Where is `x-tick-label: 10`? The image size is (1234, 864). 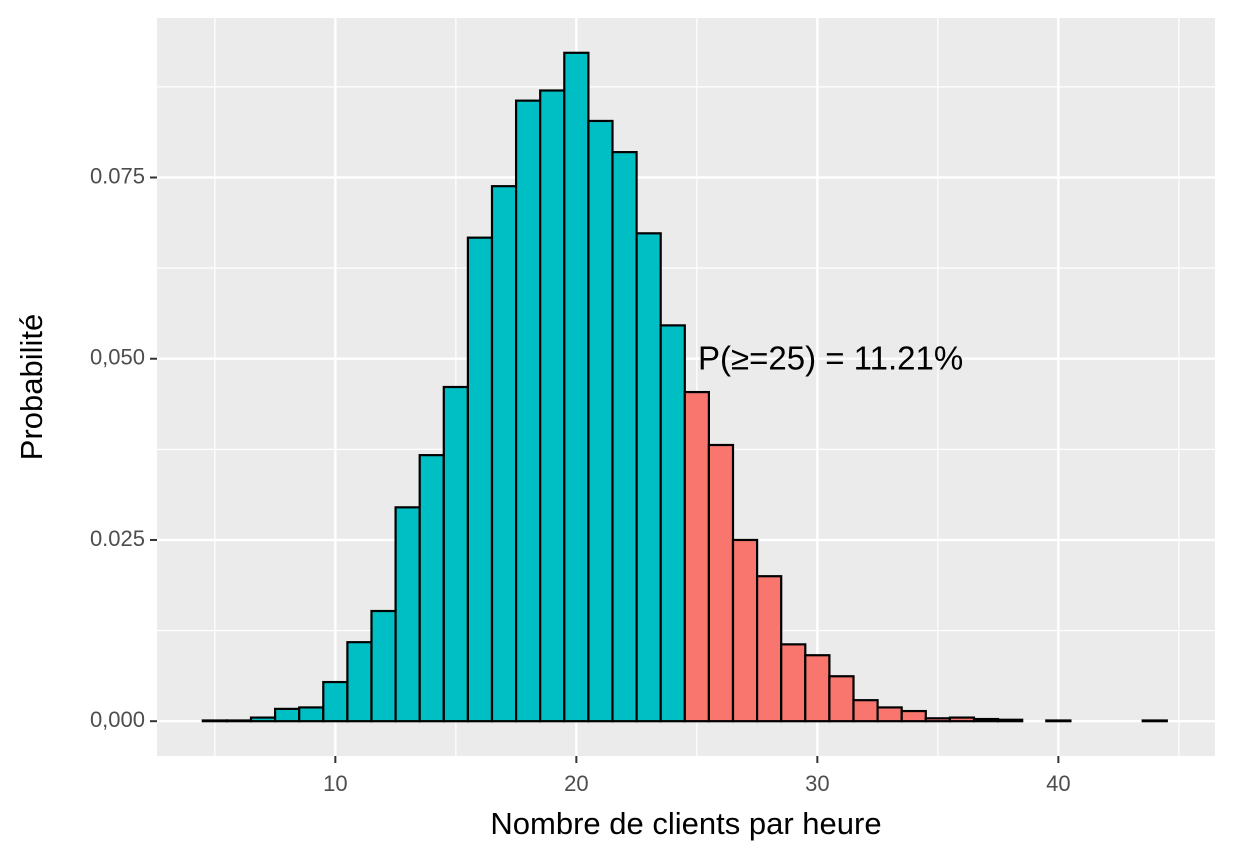
x-tick-label: 10 is located at coordinates (335, 783).